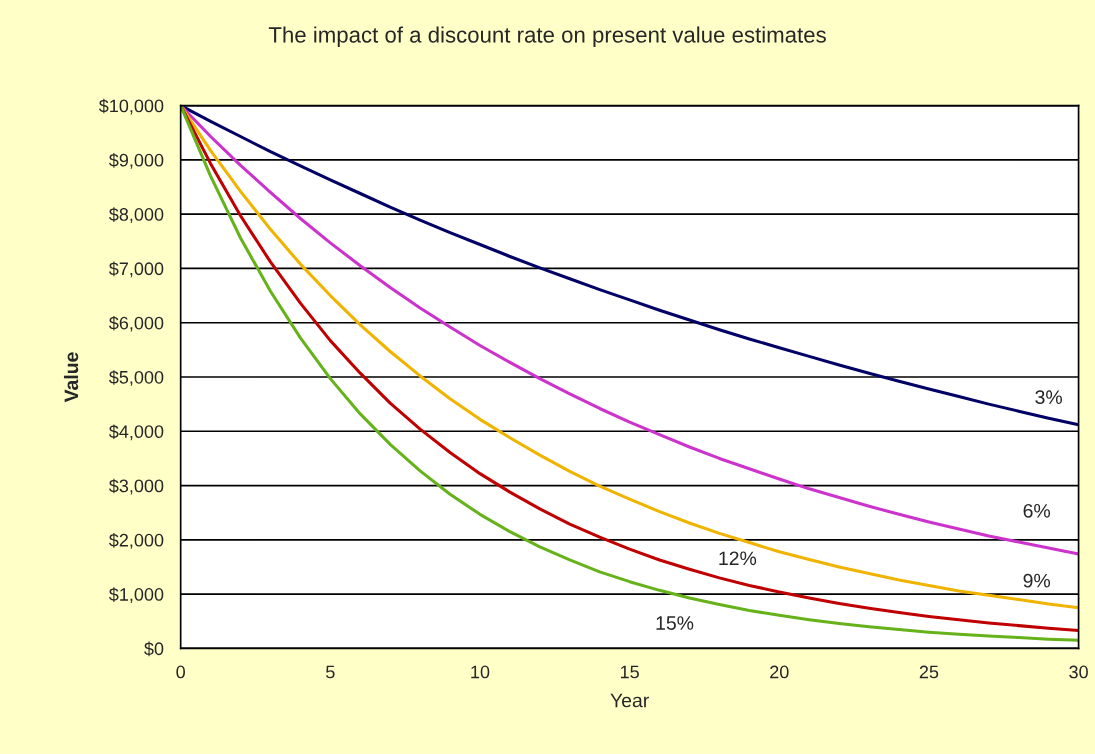 This screenshot has height=754, width=1095. Describe the element at coordinates (180, 672) in the screenshot. I see `x-tick-label: 0` at that location.